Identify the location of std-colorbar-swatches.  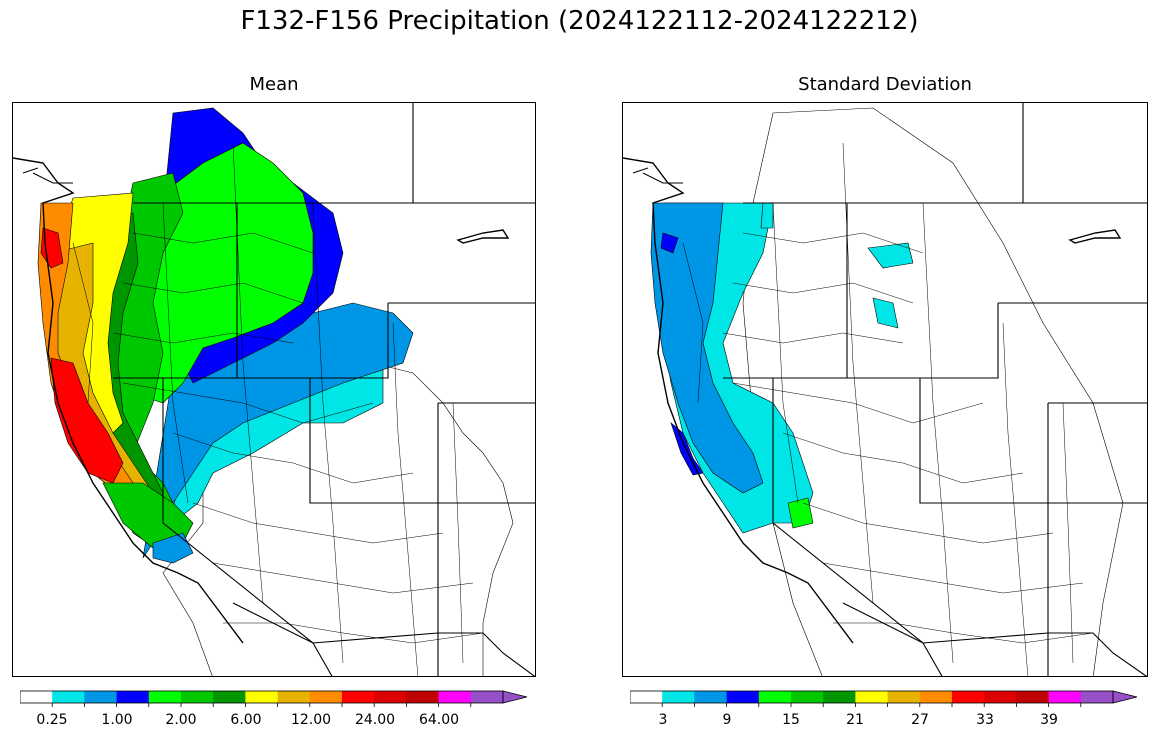
(884, 698).